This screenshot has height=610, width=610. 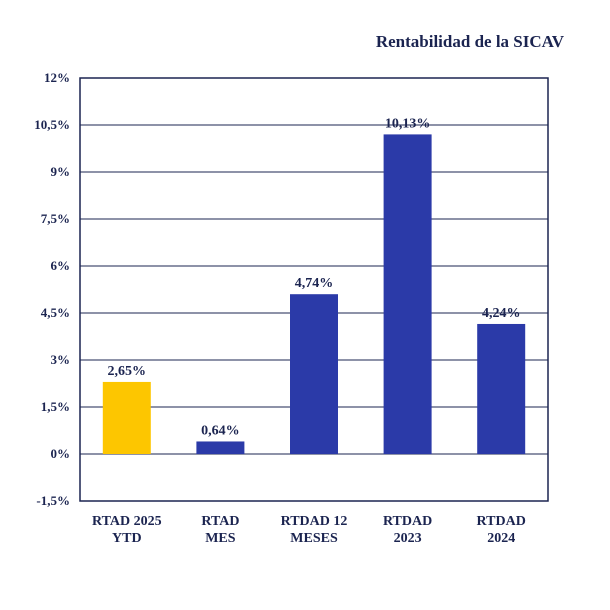 What do you see at coordinates (52, 124) in the screenshot?
I see `y-tick-label: 10,5%` at bounding box center [52, 124].